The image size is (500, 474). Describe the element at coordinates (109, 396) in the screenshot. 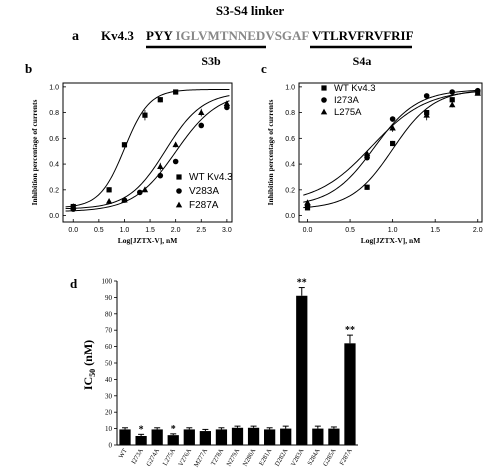

I see `y-tick-label: 30` at that location.